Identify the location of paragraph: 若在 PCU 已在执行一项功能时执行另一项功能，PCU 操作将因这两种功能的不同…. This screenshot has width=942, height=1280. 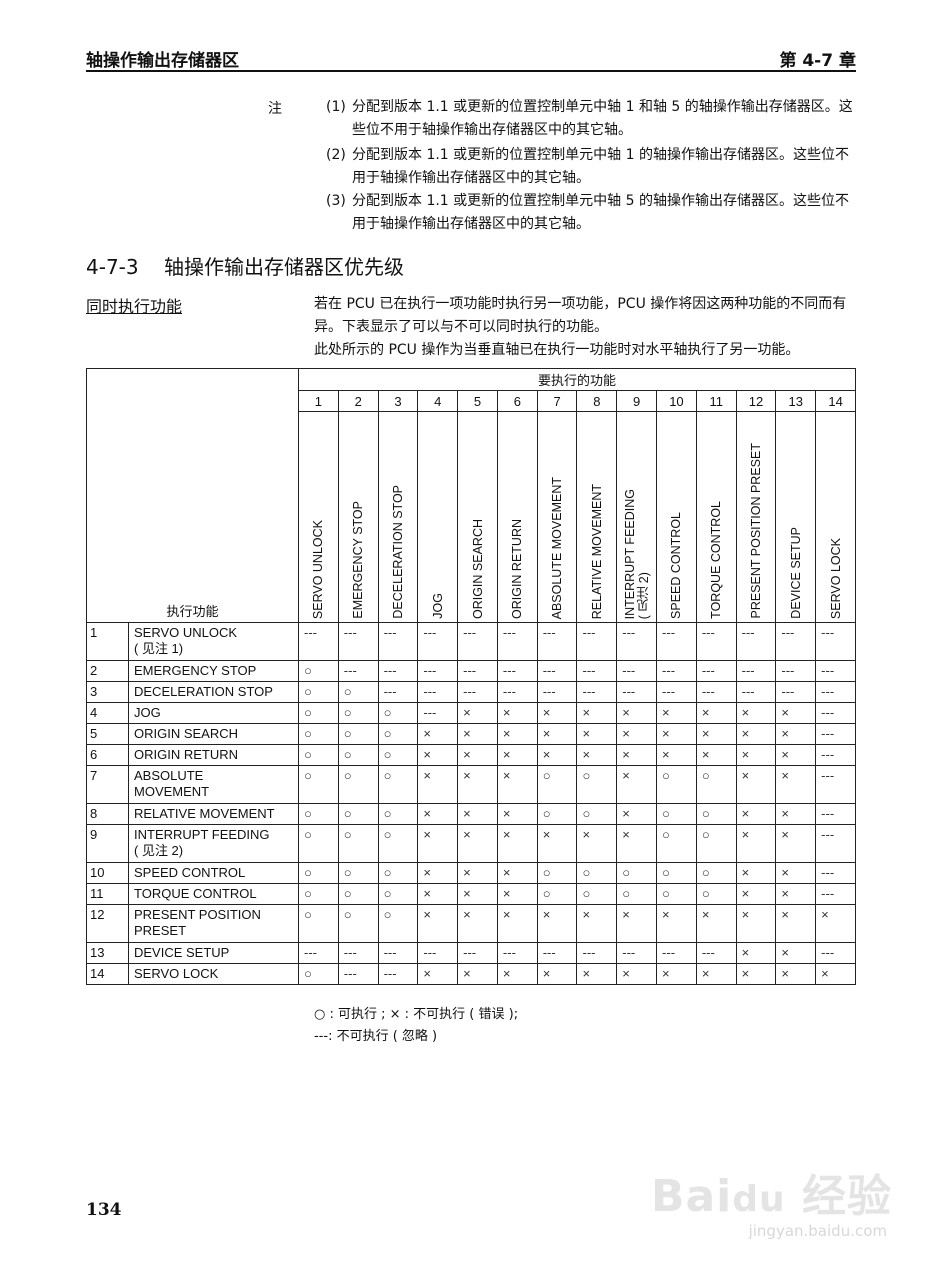
(580, 315).